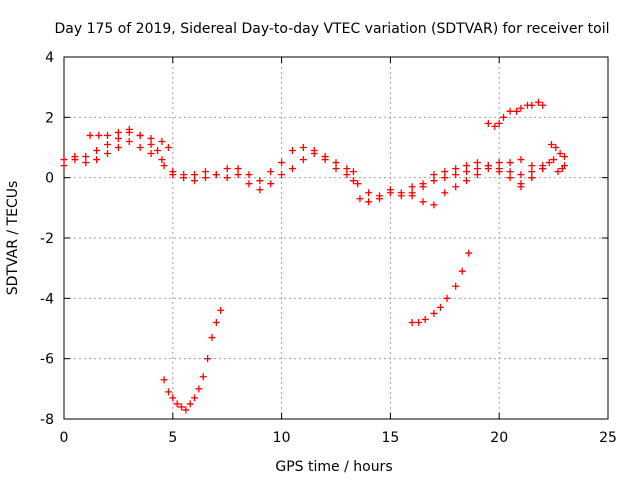 The width and height of the screenshot is (640, 480). Describe the element at coordinates (129, 138) in the screenshot. I see `series-track-c` at that location.